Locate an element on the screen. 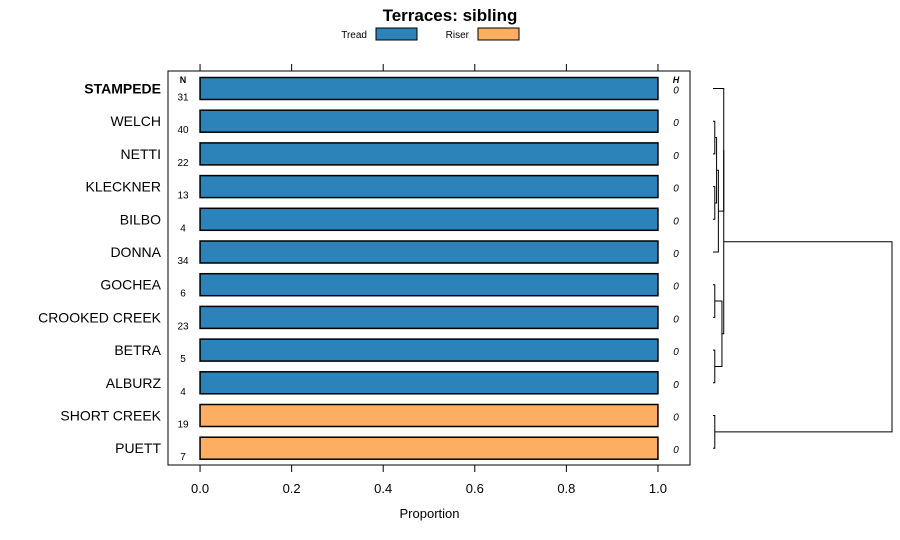 The height and width of the screenshot is (540, 900). category-label: CROOKED CREEK is located at coordinates (100, 317).